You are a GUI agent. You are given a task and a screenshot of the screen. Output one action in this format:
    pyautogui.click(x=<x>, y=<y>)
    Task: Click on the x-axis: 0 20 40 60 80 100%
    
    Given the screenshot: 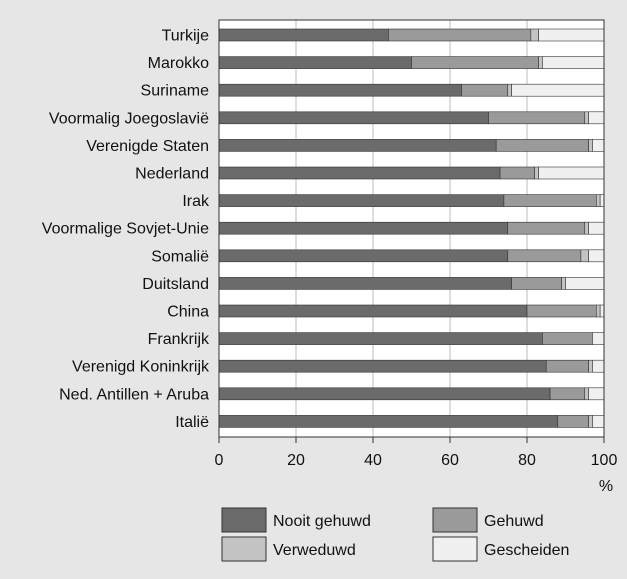 What is the action you would take?
    pyautogui.click(x=416, y=466)
    